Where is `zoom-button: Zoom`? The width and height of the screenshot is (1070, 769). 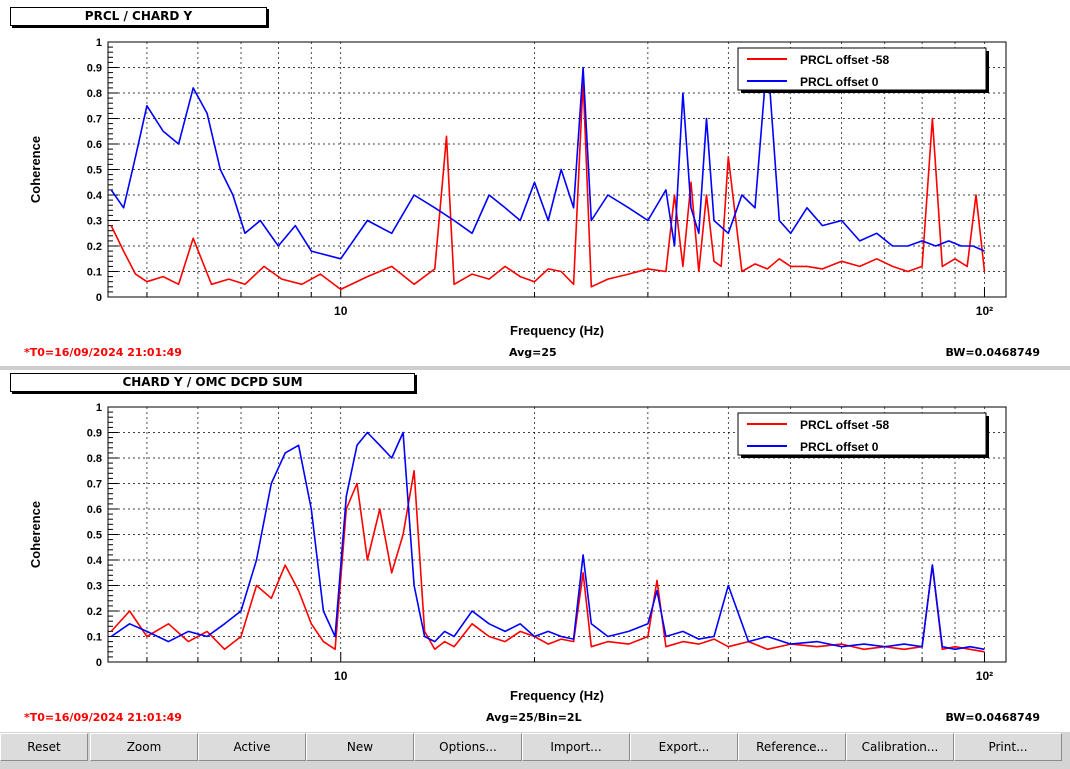
zoom-button: Zoom is located at coordinates (144, 747).